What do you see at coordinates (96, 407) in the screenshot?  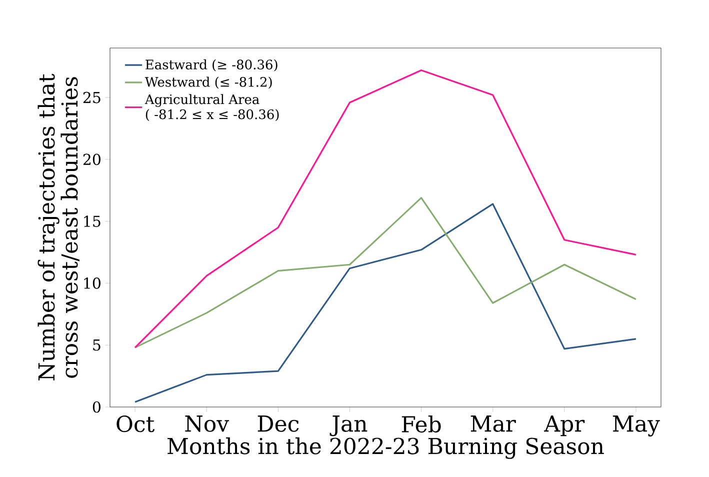 I see `y-tick-label: 0` at bounding box center [96, 407].